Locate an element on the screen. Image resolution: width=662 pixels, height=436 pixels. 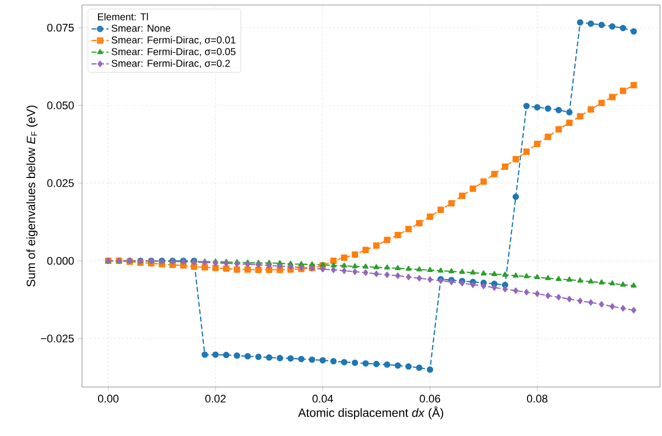
y-tick-label: 0.025 is located at coordinates (60, 183).